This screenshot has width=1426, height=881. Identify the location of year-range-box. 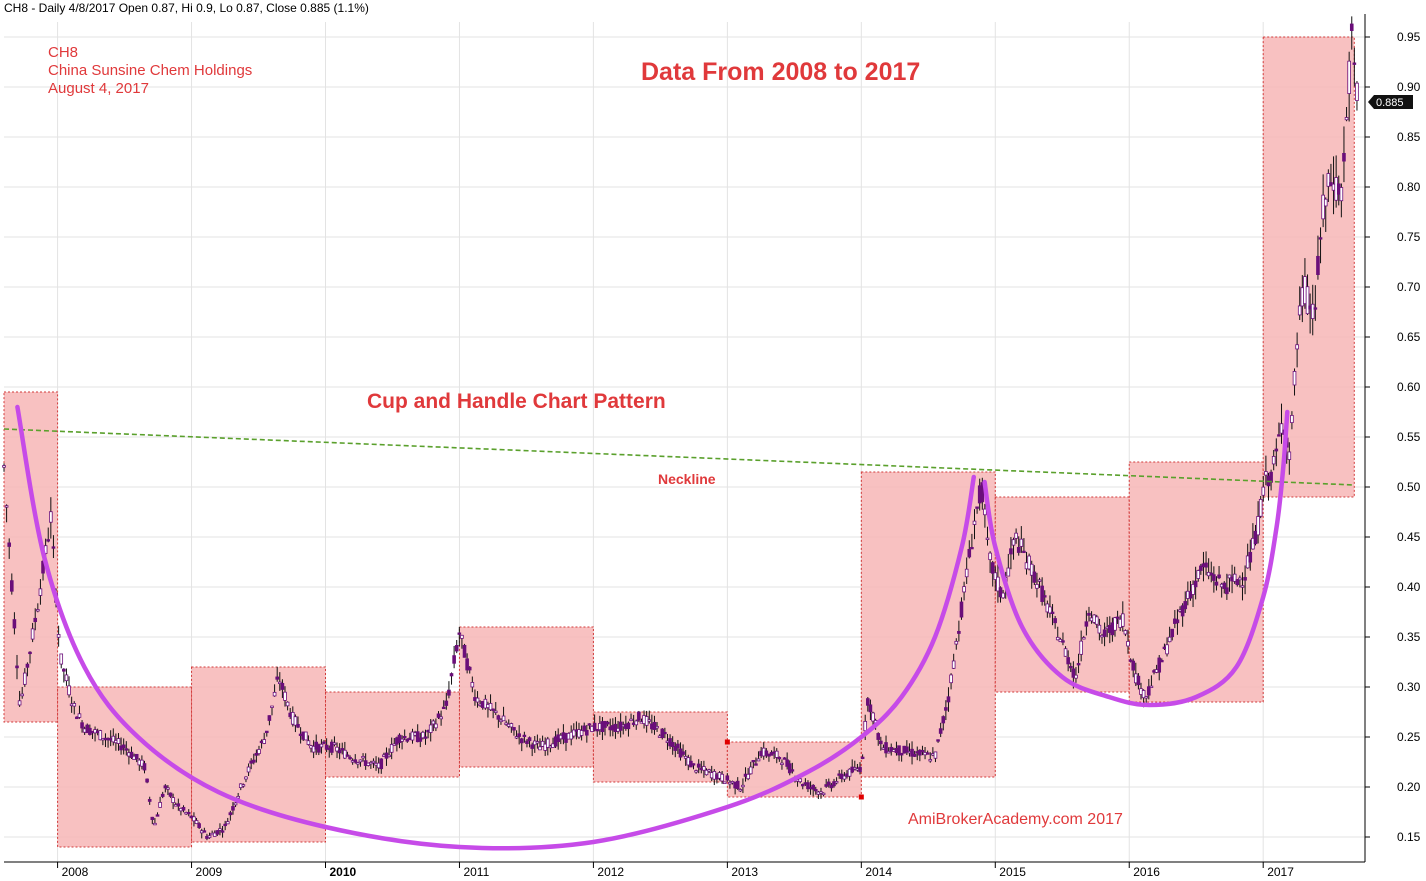
(31, 557).